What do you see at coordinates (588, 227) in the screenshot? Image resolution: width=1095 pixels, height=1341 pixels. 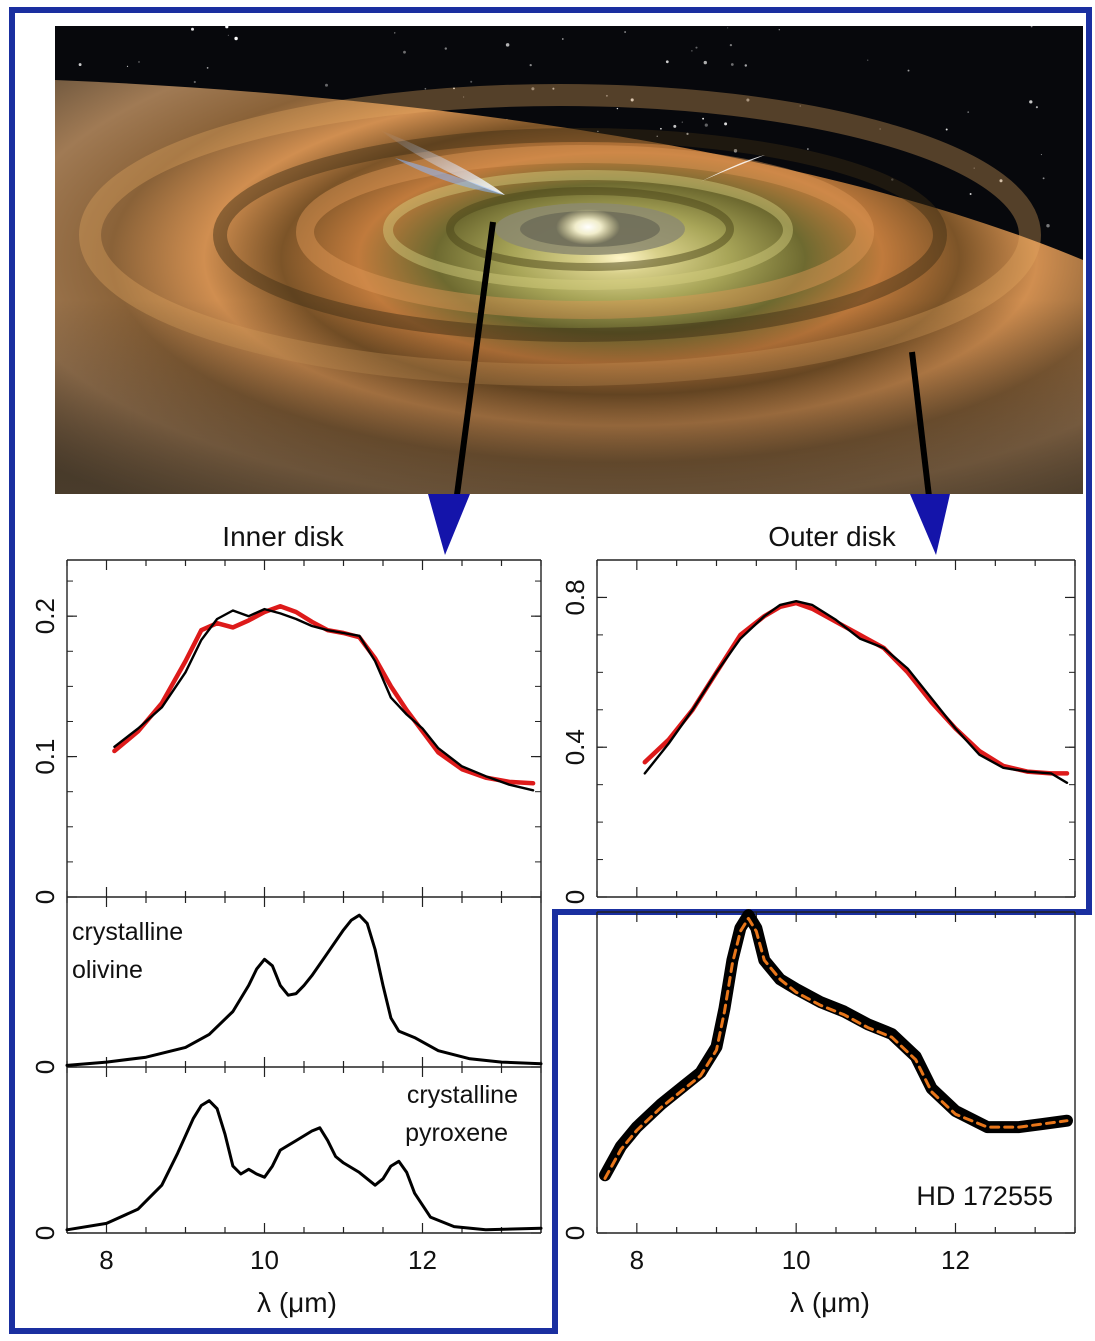 I see `central-star` at bounding box center [588, 227].